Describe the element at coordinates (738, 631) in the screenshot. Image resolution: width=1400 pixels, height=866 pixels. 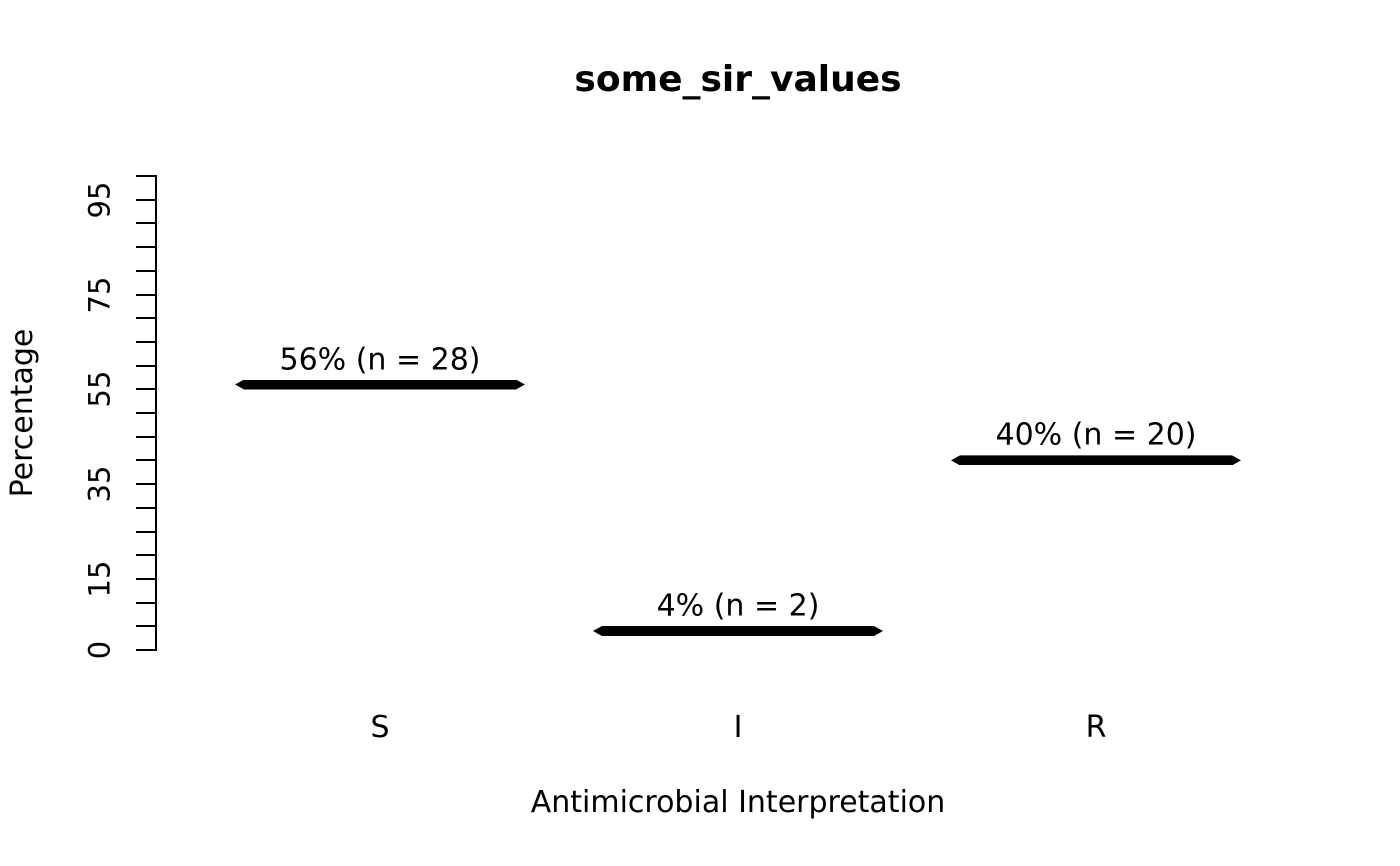
I see `bar-I` at that location.